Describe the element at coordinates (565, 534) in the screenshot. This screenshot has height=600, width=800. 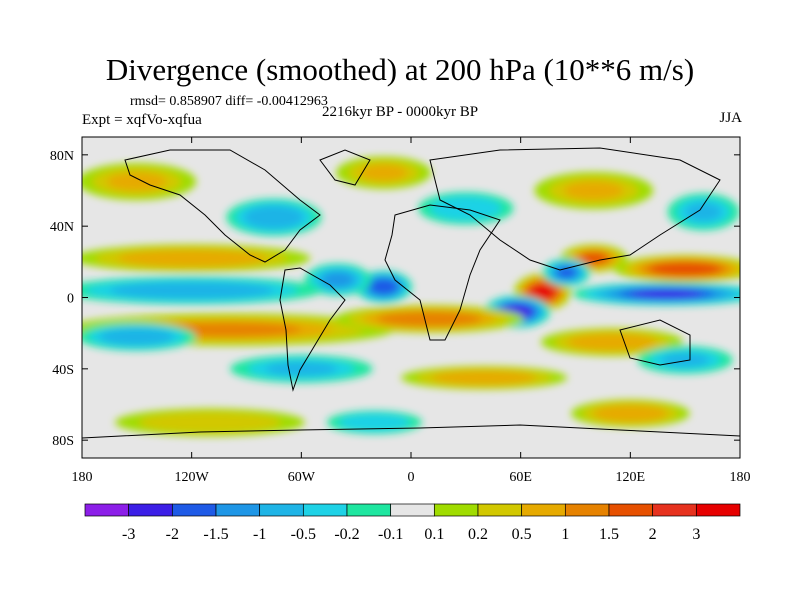
I see `colorbar-label: 1` at that location.